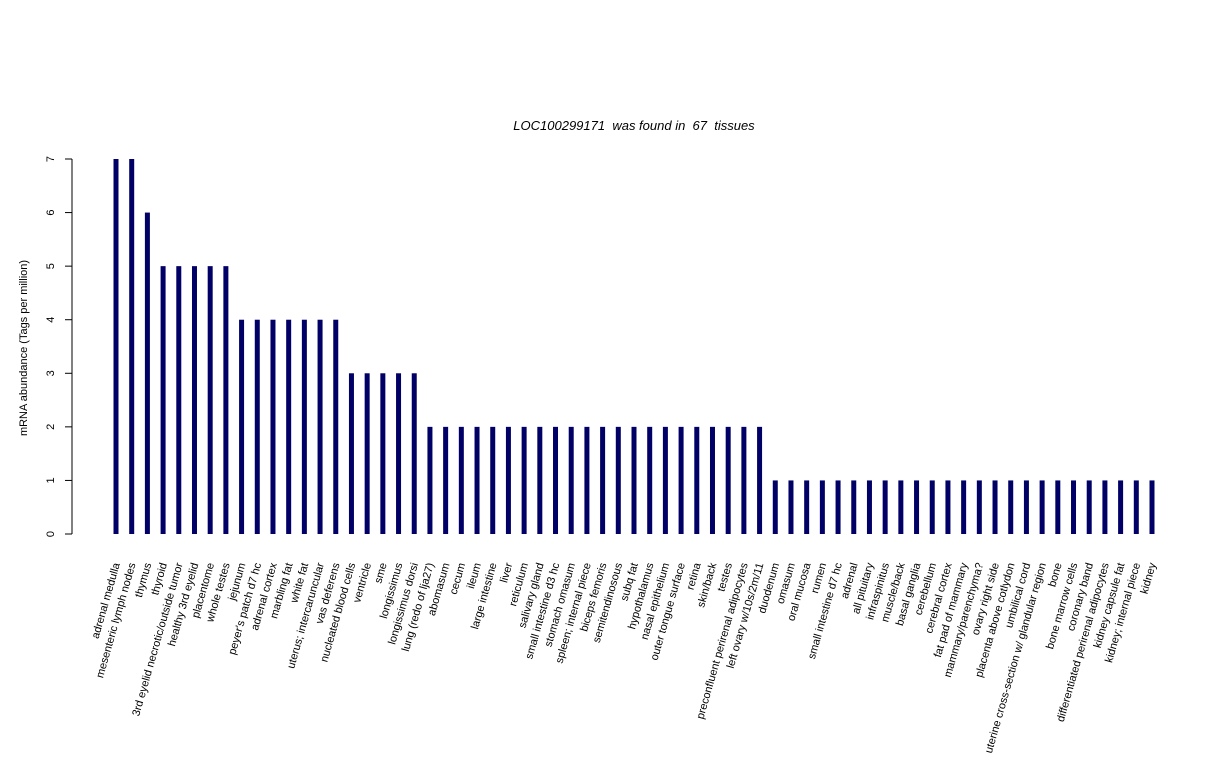 The height and width of the screenshot is (768, 1224). Describe the element at coordinates (634, 125) in the screenshot. I see `chart-title: LOC100299171 was found in 67 tissues` at that location.